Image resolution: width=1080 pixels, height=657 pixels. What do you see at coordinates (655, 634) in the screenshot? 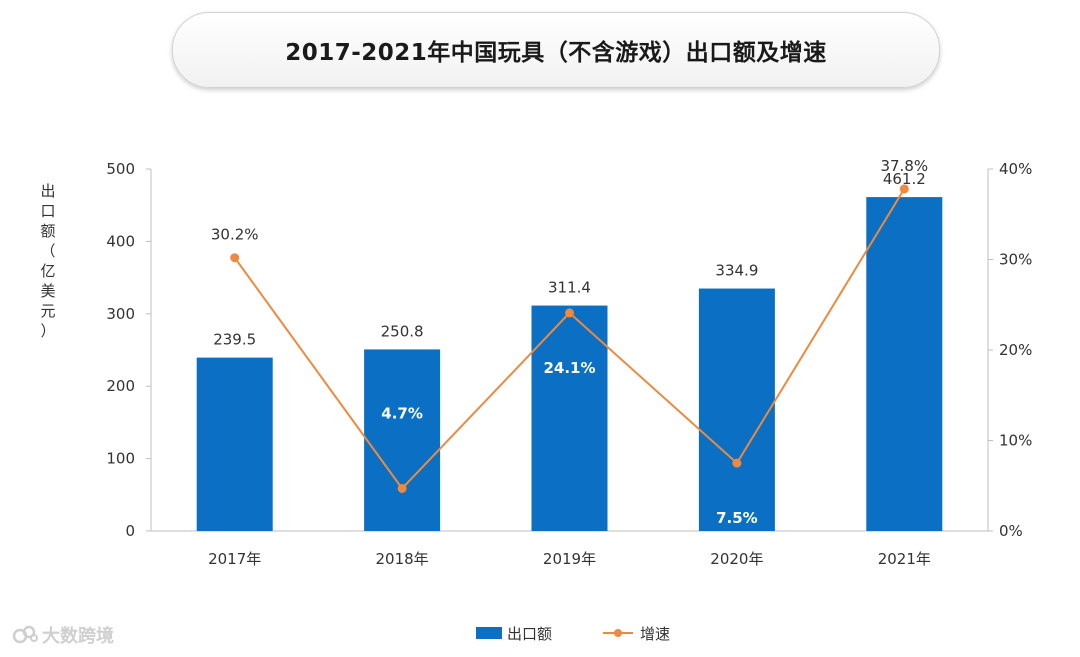
I see `legend-label-line: 增速` at bounding box center [655, 634].